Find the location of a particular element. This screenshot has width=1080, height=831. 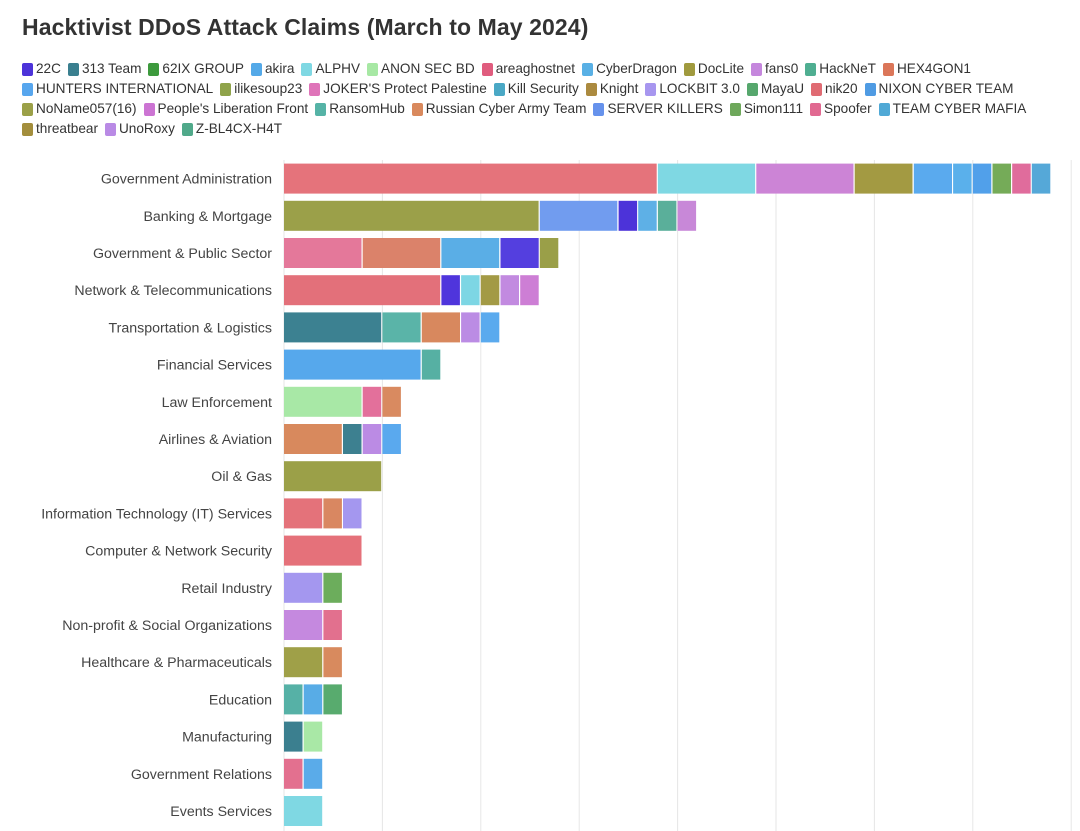

bar-segment: RansomHub: 0.4 is located at coordinates (401, 327).